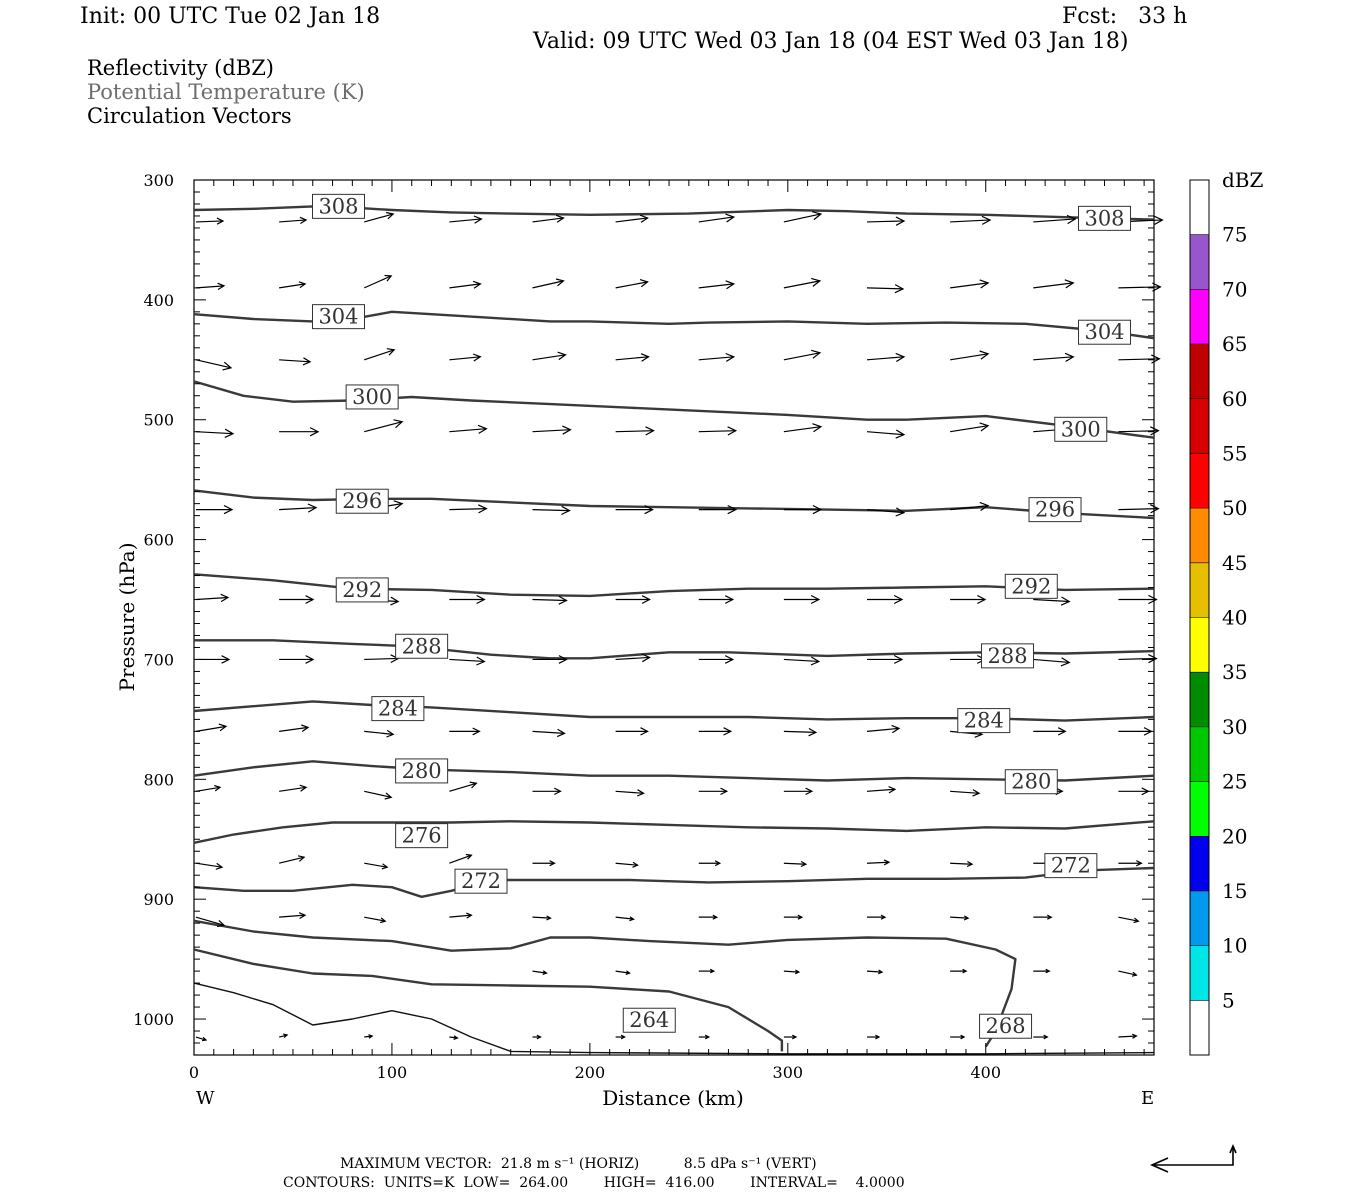 The height and width of the screenshot is (1200, 1350). Describe the element at coordinates (158, 180) in the screenshot. I see `y-tick-label: 300` at that location.